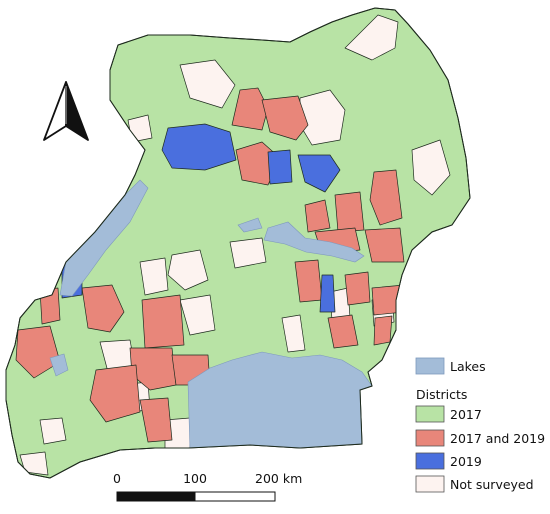 This screenshot has width=550, height=514. What do you see at coordinates (117, 478) in the screenshot?
I see `scale-tick-0: 0` at bounding box center [117, 478].